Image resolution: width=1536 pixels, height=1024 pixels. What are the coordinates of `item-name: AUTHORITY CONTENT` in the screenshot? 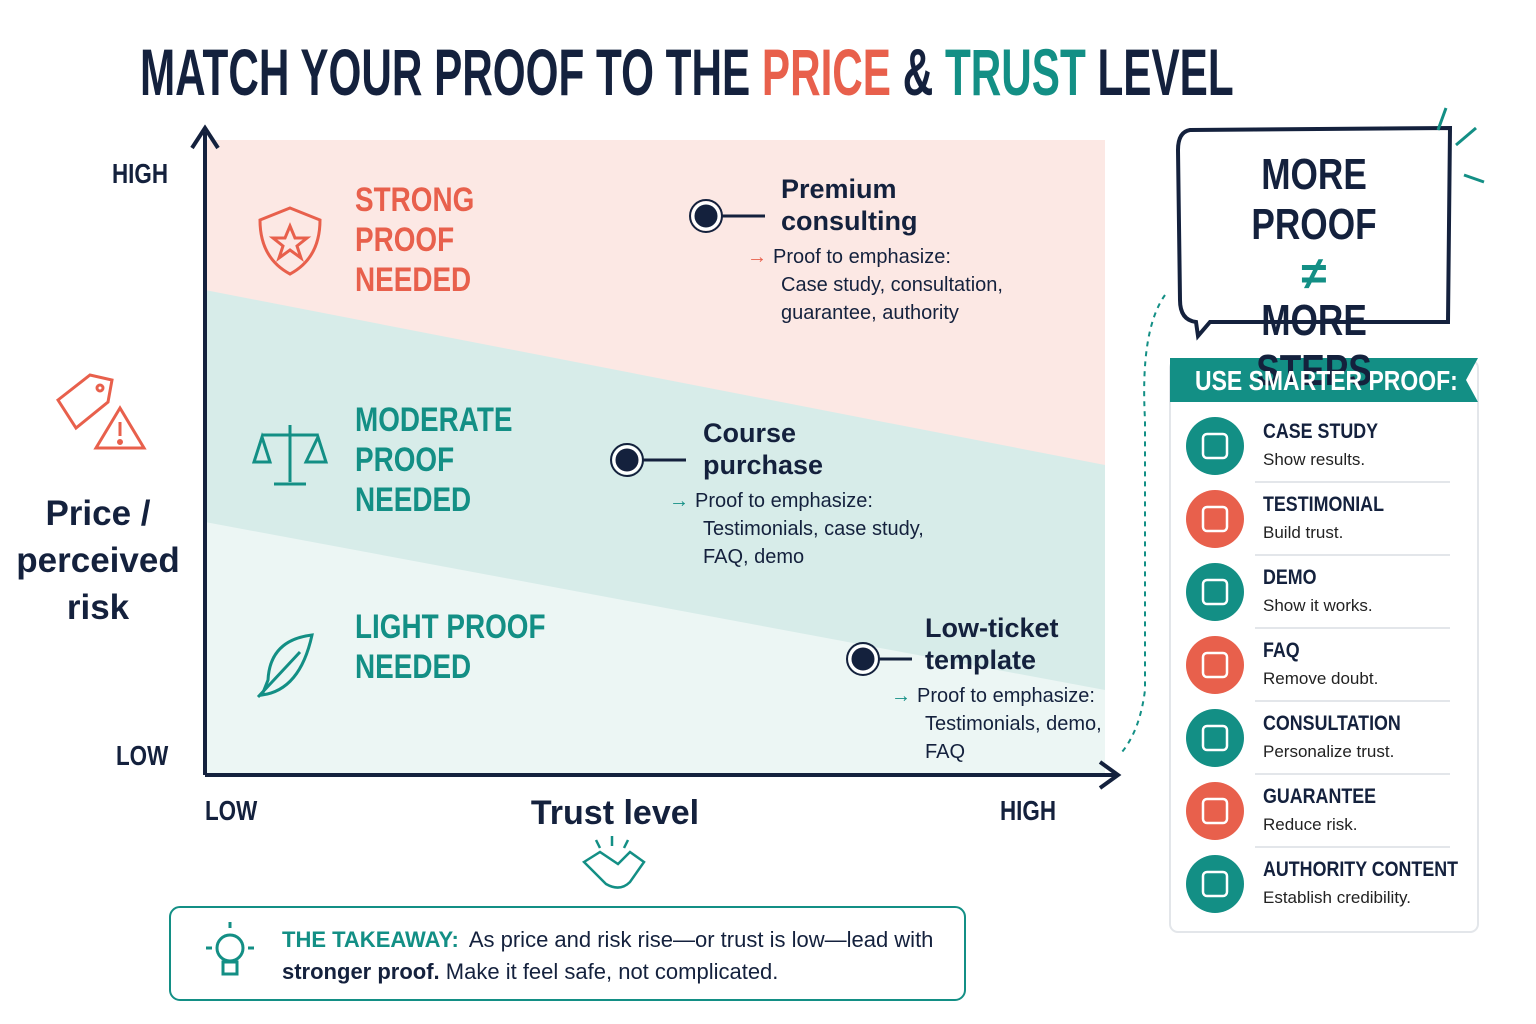 It's located at (1361, 869).